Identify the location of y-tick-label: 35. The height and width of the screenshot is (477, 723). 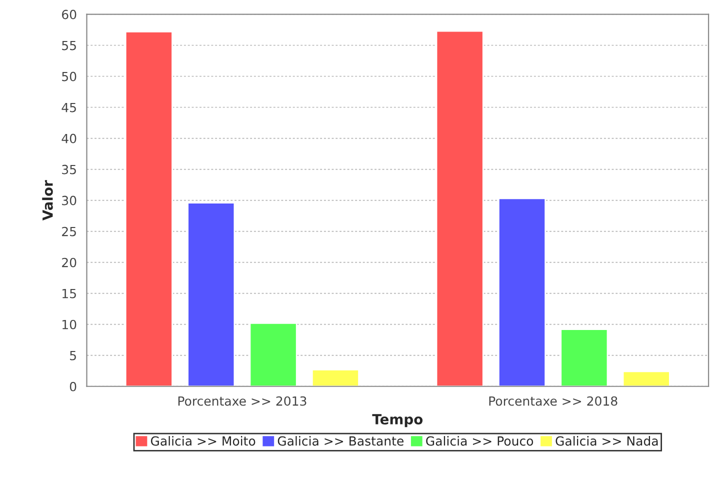
(69, 169).